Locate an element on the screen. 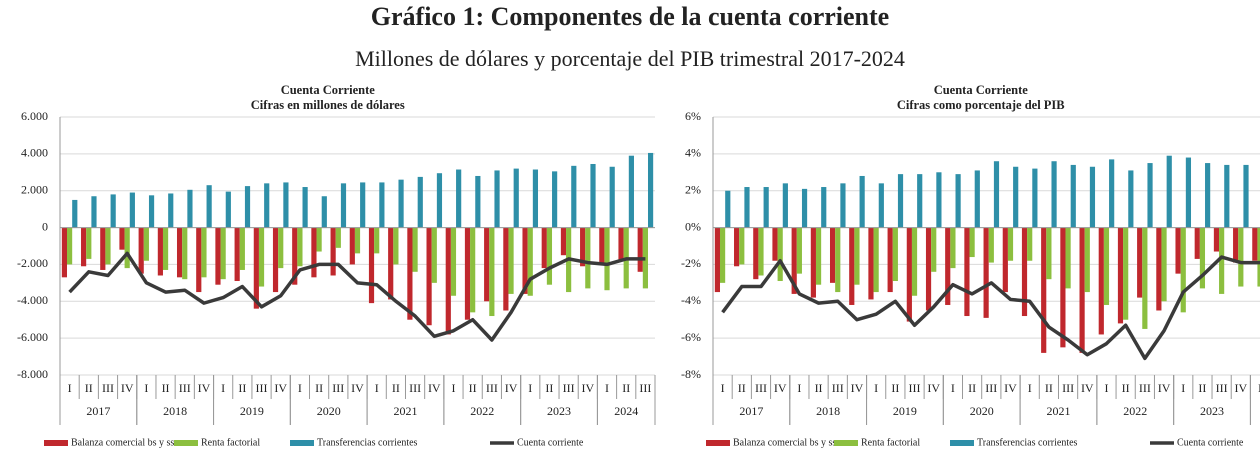 This screenshot has height=451, width=1260. y-tick-label: -8% is located at coordinates (691, 374).